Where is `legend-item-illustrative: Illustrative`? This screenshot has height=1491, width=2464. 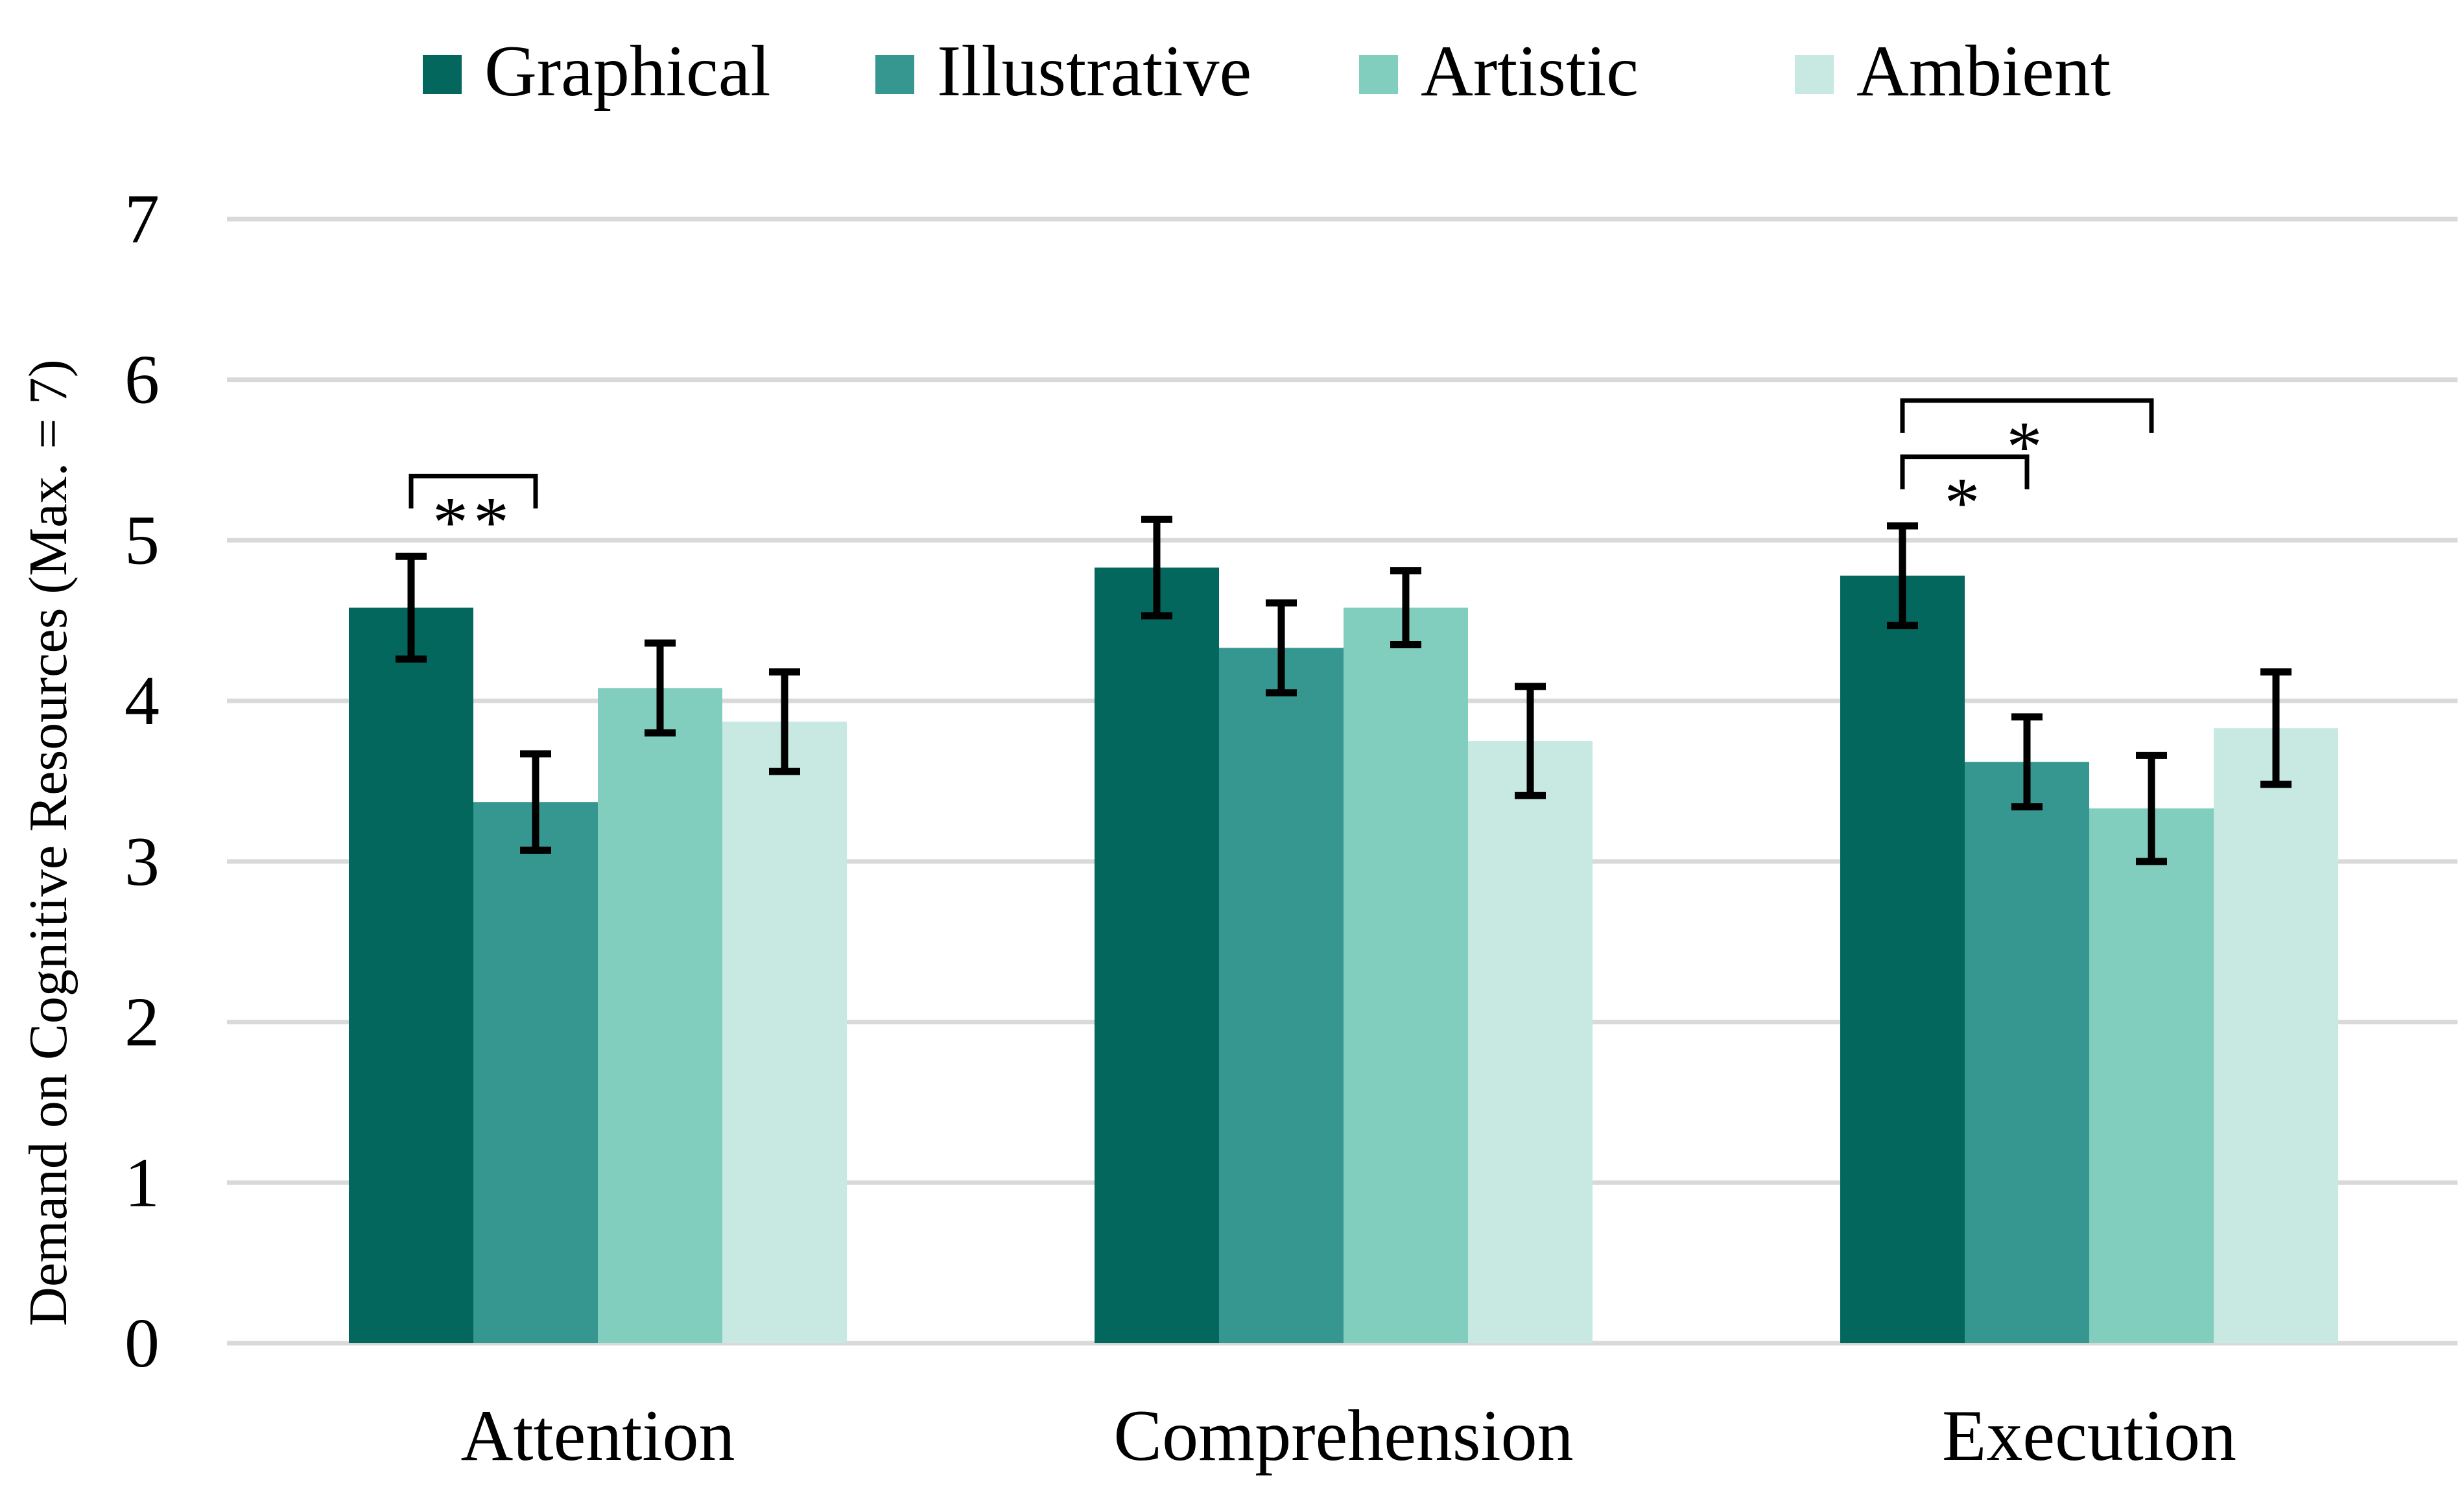 legend-item-illustrative: Illustrative is located at coordinates (1063, 71).